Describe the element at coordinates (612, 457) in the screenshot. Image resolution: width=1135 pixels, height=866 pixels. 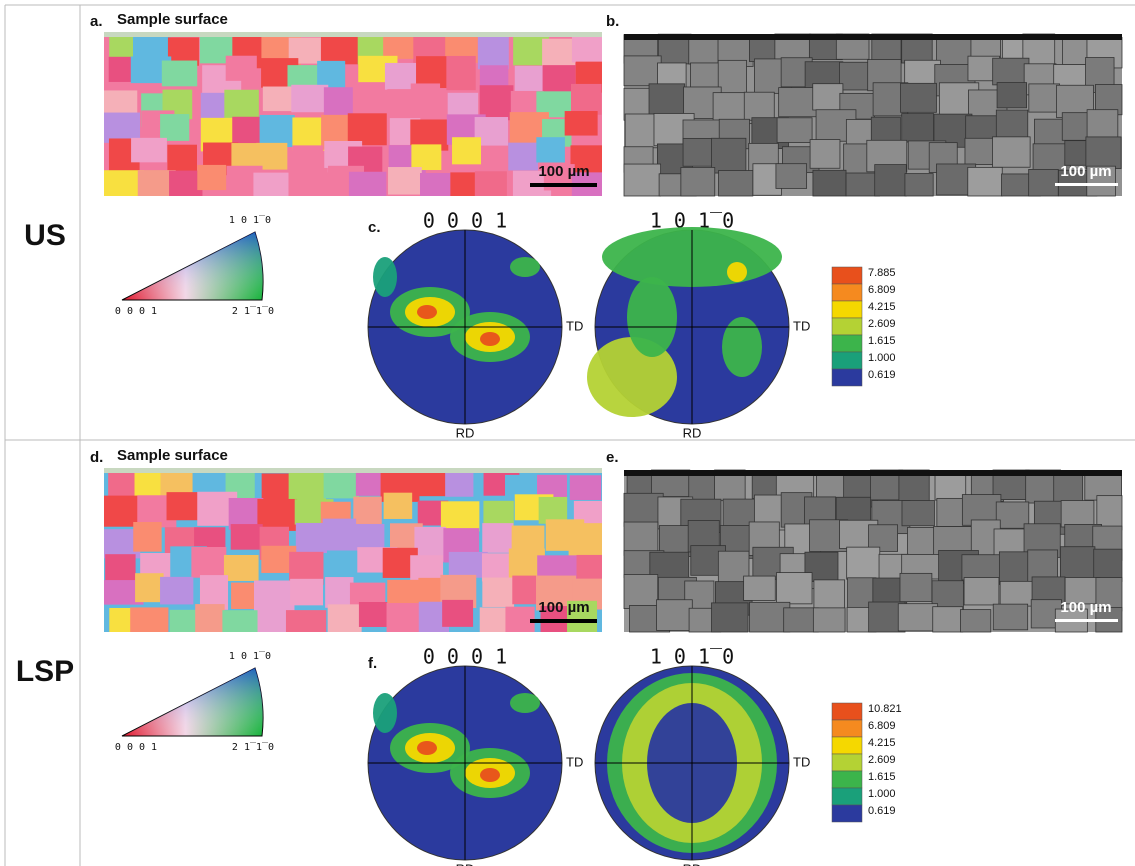
I see `panel-label: e.` at that location.